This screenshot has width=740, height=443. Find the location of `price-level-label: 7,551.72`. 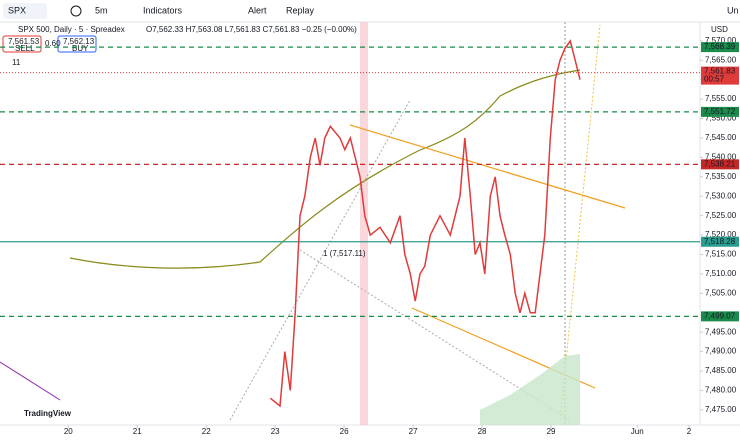

price-level-label: 7,551.72 is located at coordinates (720, 111).